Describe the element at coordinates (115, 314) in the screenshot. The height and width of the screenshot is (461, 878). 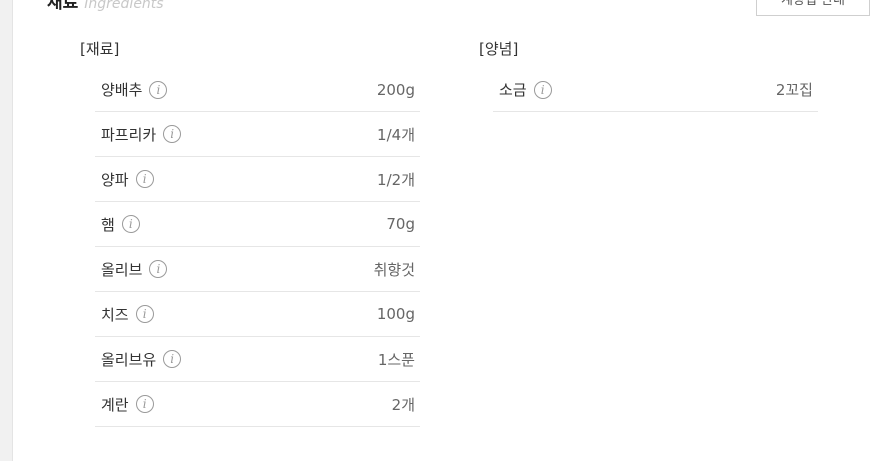
I see `ingredient-name: 치즈` at that location.